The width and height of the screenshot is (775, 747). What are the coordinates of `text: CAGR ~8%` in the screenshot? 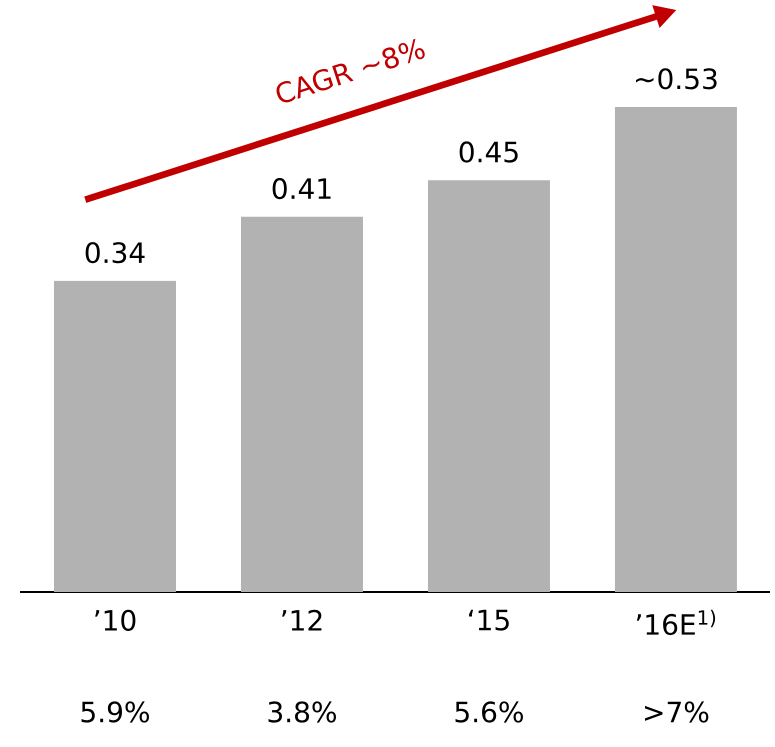 It's located at (350, 70).